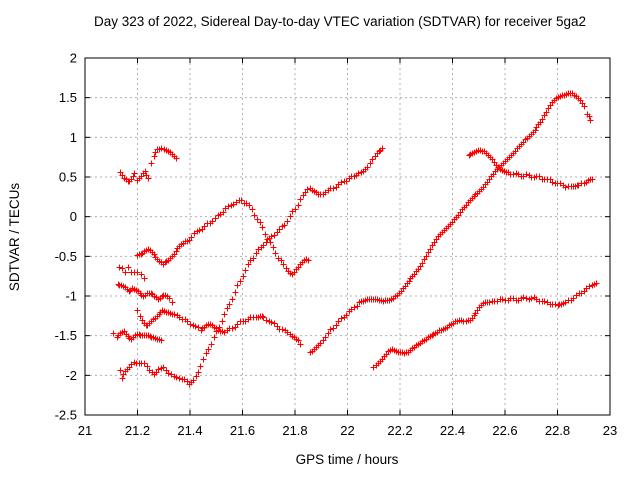 This screenshot has height=480, width=640. Describe the element at coordinates (294, 430) in the screenshot. I see `x-tick-label: 21.8` at that location.